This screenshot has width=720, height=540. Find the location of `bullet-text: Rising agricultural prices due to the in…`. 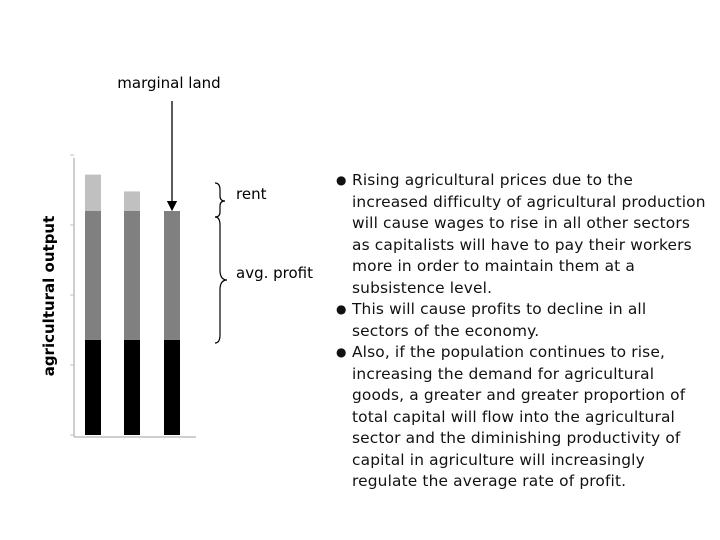

bullet-text: Rising agricultural prices due to the in… is located at coordinates (529, 234).